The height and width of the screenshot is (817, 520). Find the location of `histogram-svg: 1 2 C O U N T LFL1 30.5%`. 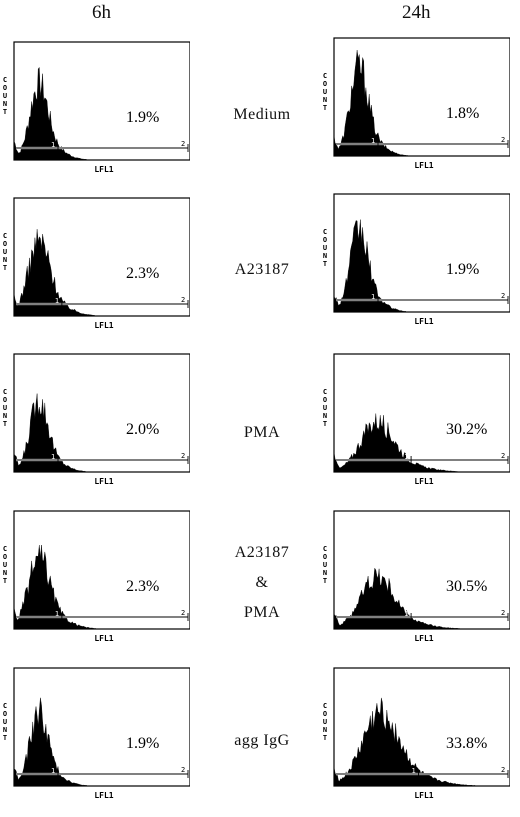

histogram-svg: 1 2 C O U N T LFL1 30.5% is located at coordinates (416, 576).